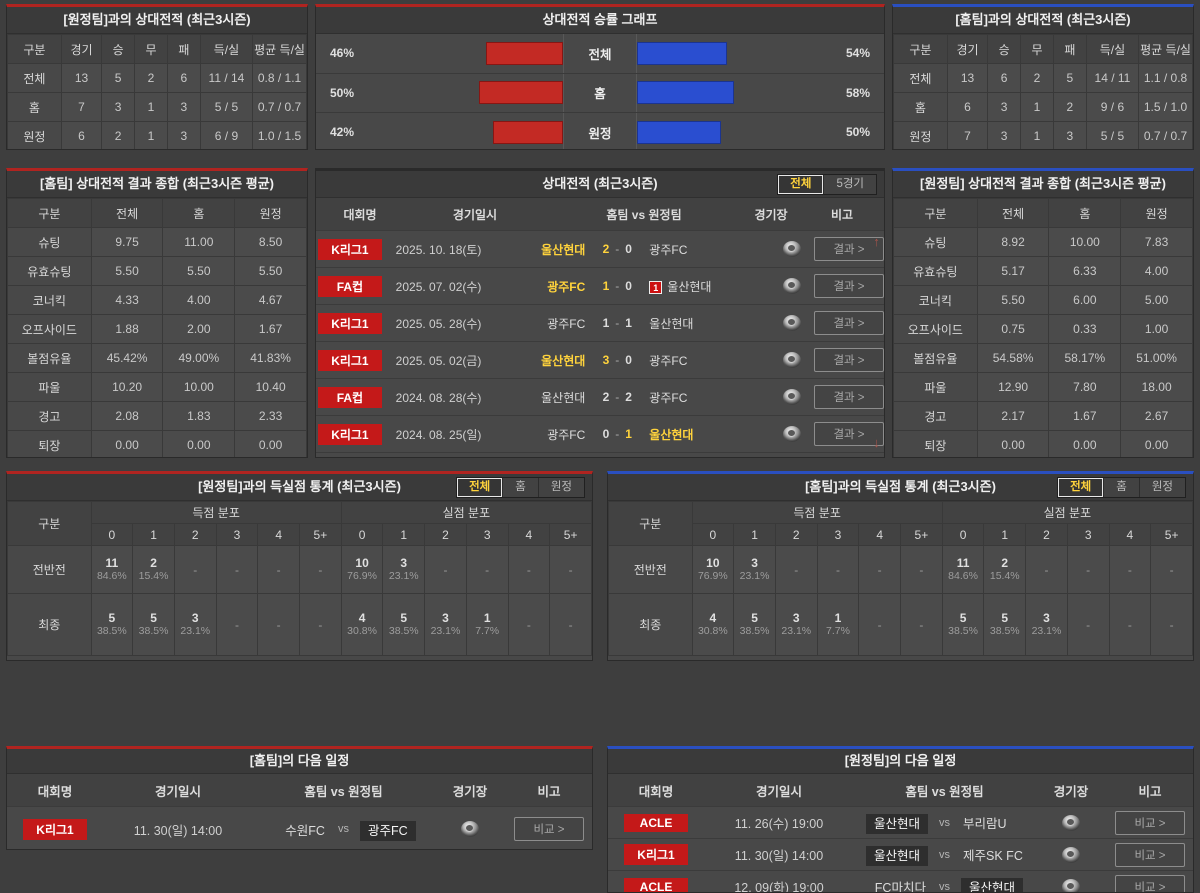 This screenshot has width=1200, height=893. I want to click on goal-col-header: 2, so click(1046, 534).